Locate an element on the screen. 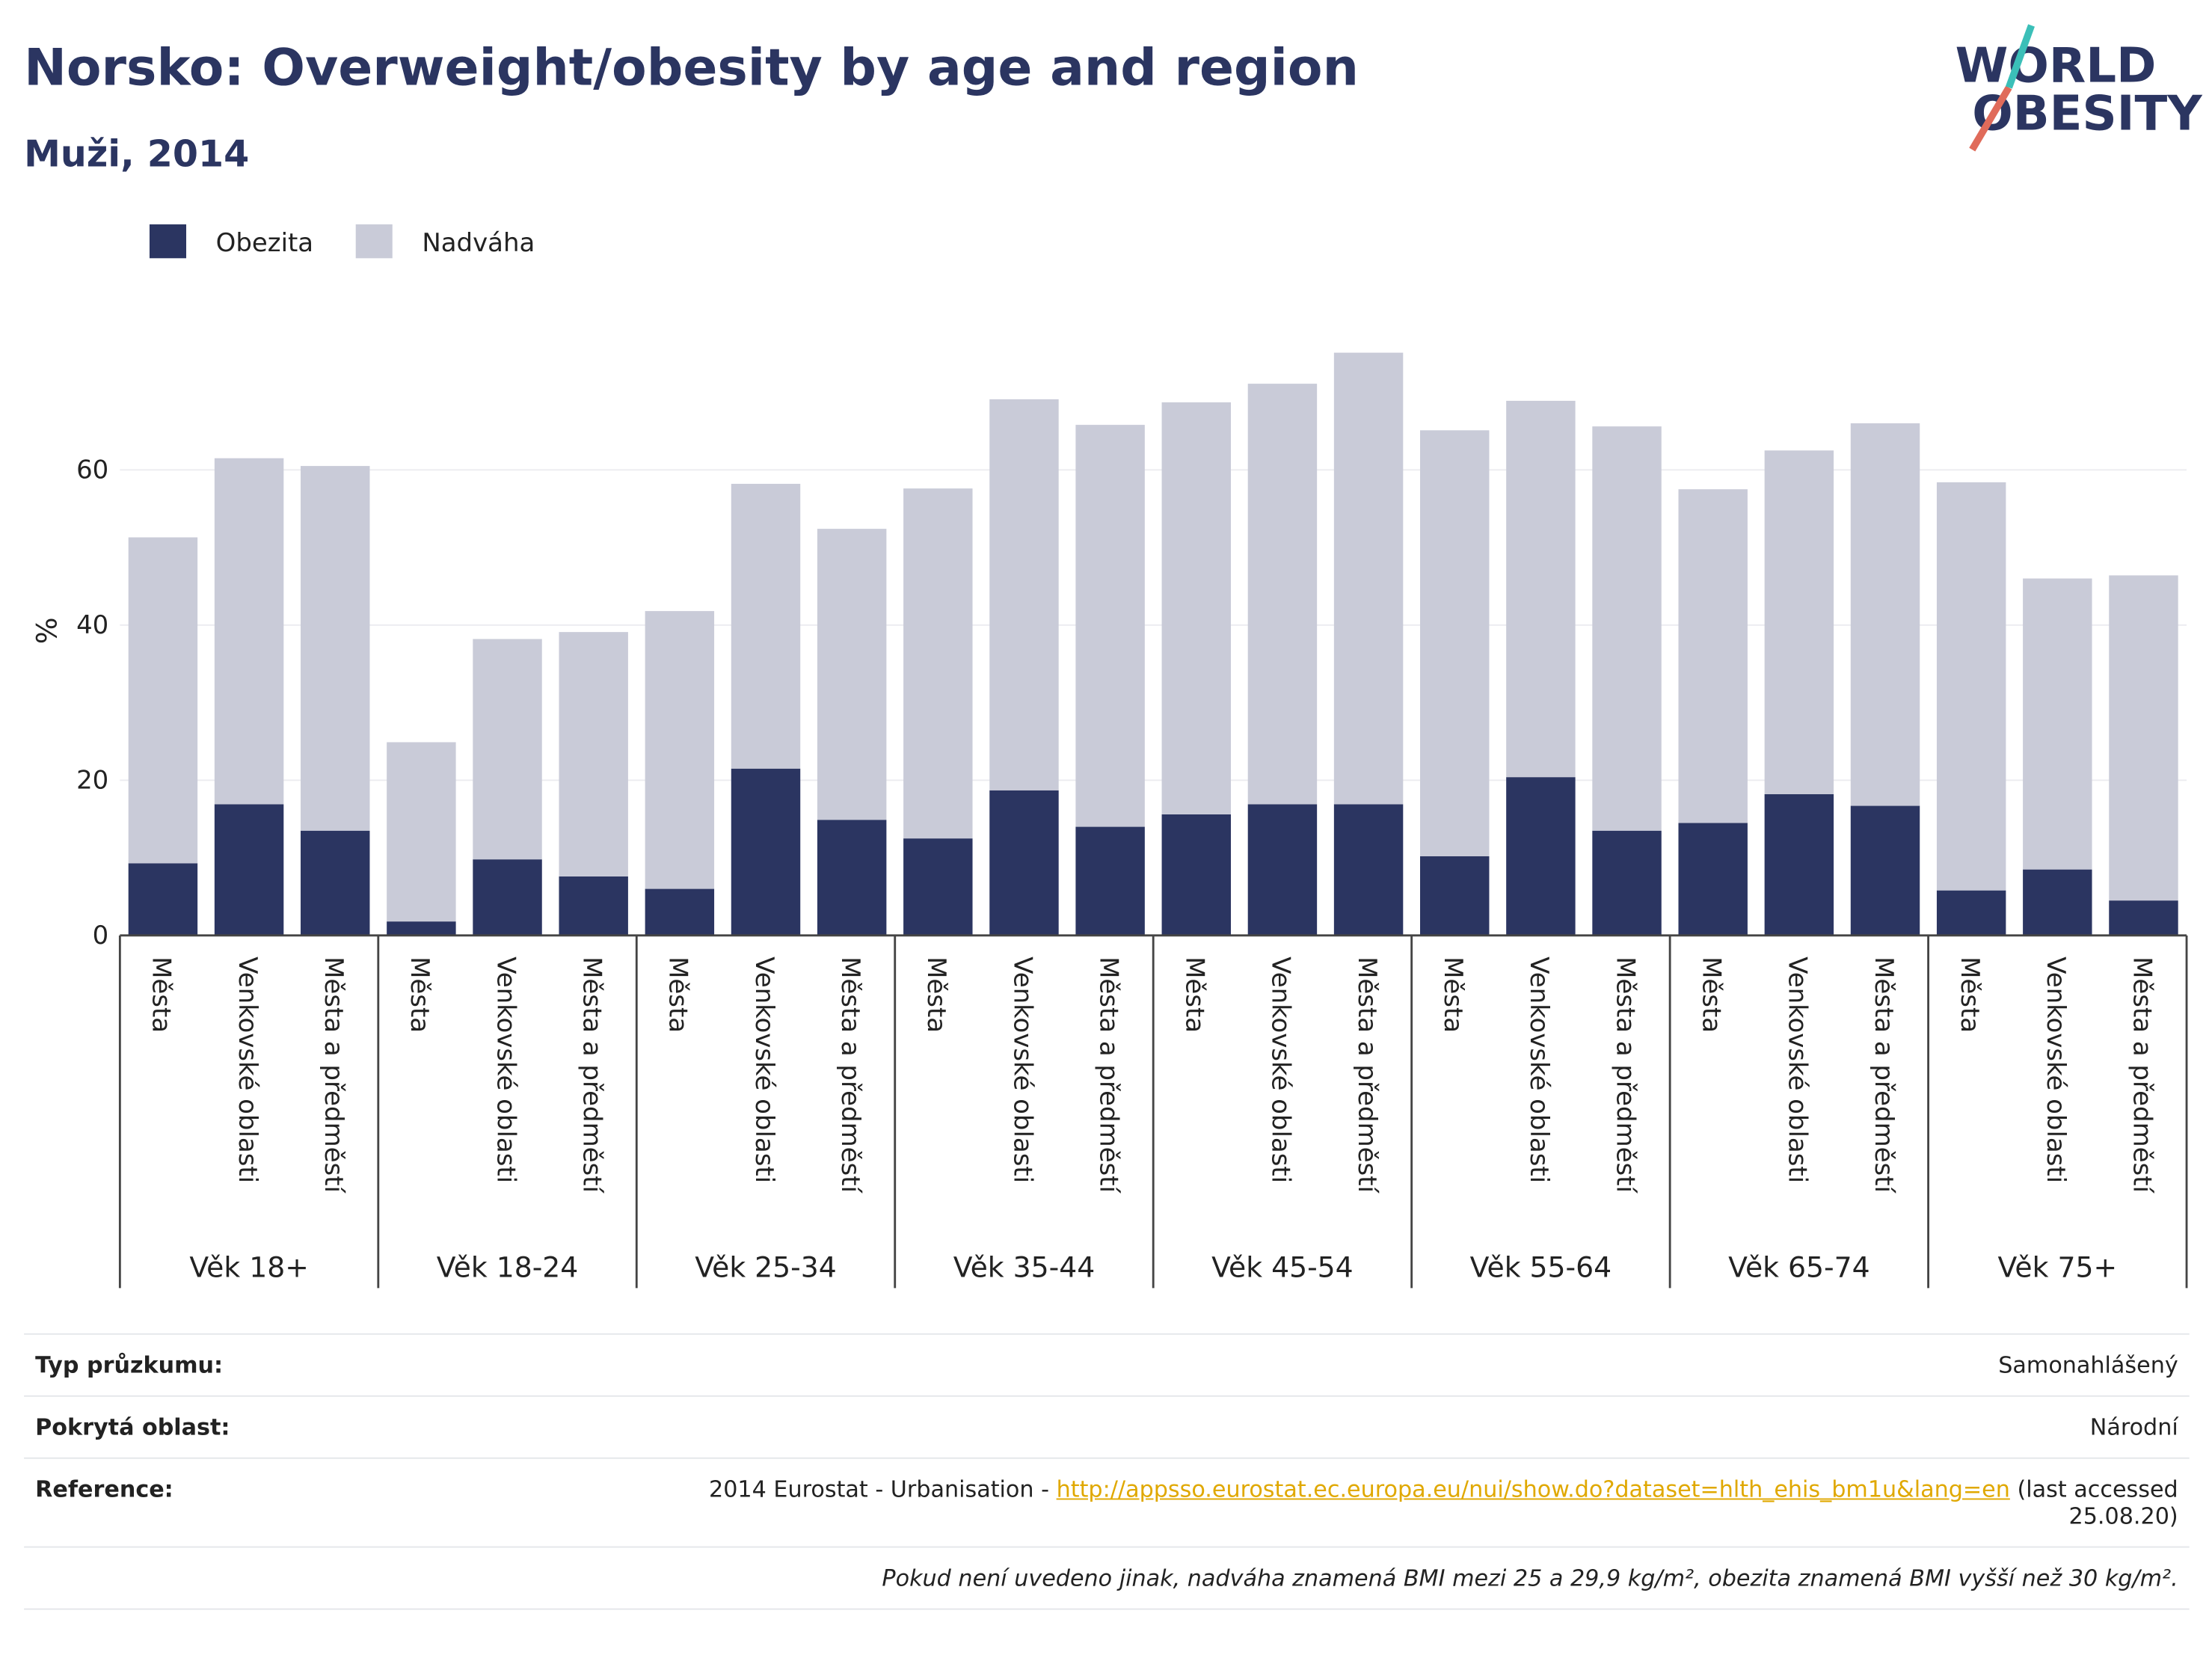 This screenshot has height=1655, width=2212. group-label: Věk 18-24 is located at coordinates (508, 1266).